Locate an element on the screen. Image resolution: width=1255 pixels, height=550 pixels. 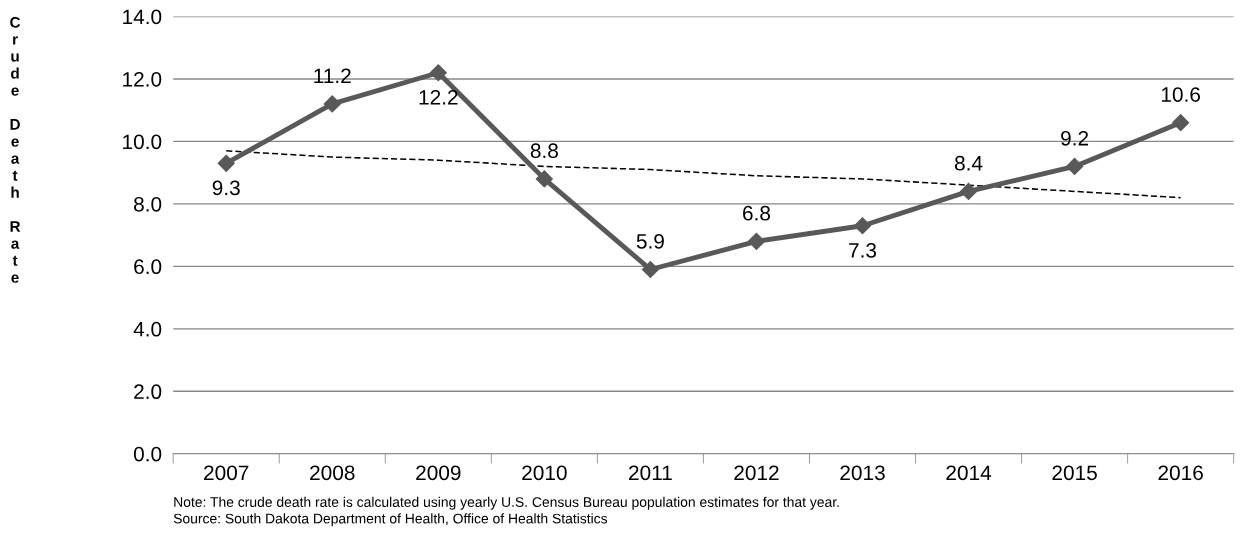
data-label: 8.4 is located at coordinates (968, 163).